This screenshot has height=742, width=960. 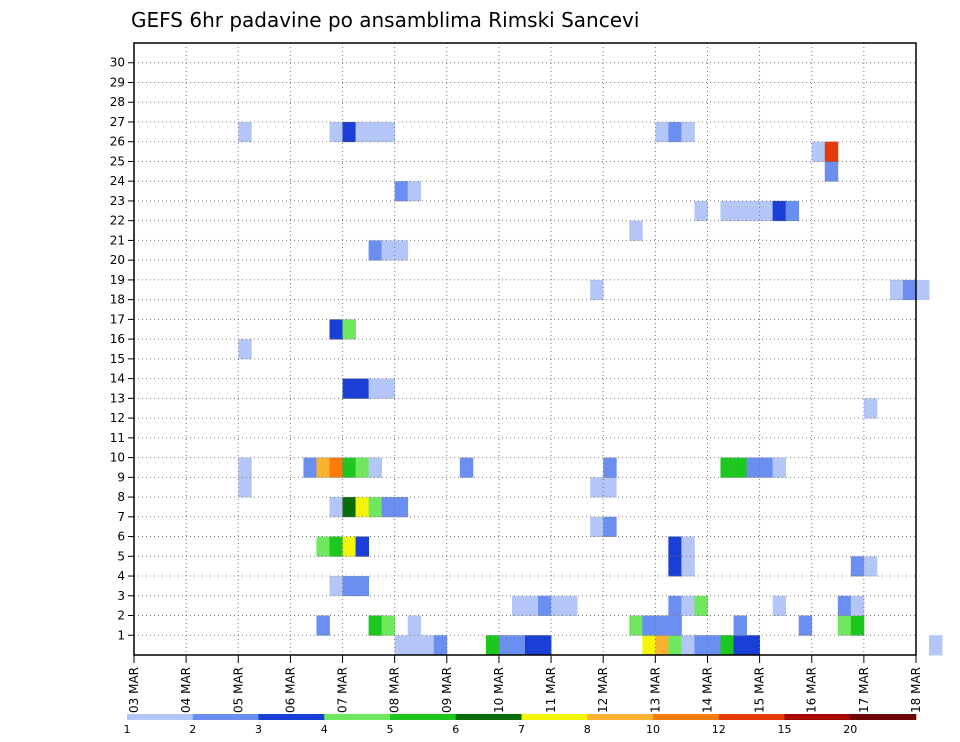 What do you see at coordinates (117, 82) in the screenshot?
I see `y-tick-label: 29` at bounding box center [117, 82].